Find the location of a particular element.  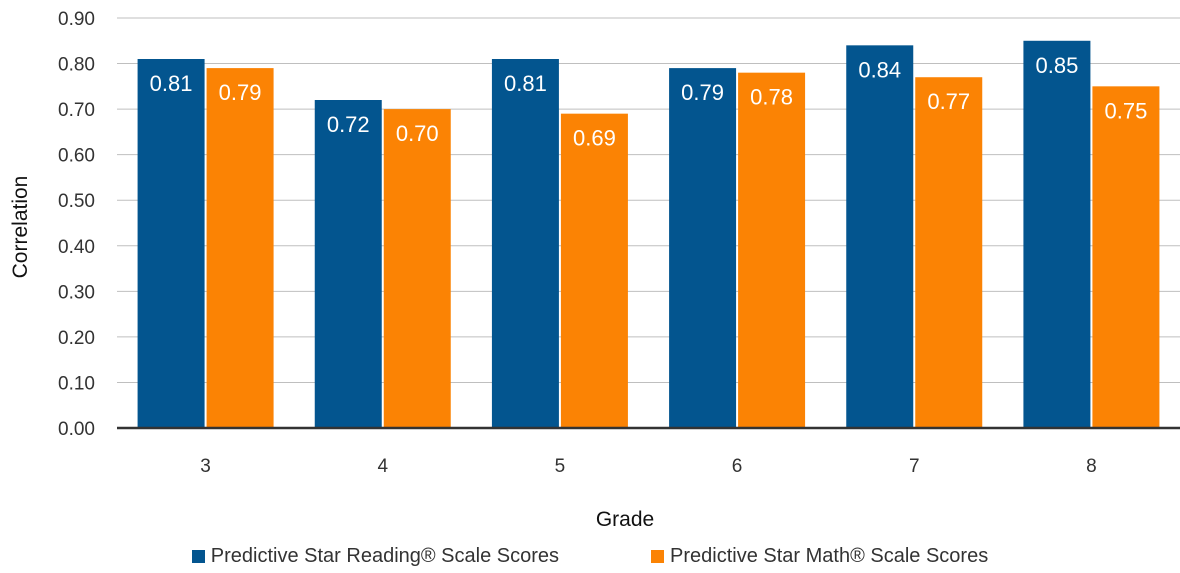

data-label-reading: 0.85 is located at coordinates (1057, 65).